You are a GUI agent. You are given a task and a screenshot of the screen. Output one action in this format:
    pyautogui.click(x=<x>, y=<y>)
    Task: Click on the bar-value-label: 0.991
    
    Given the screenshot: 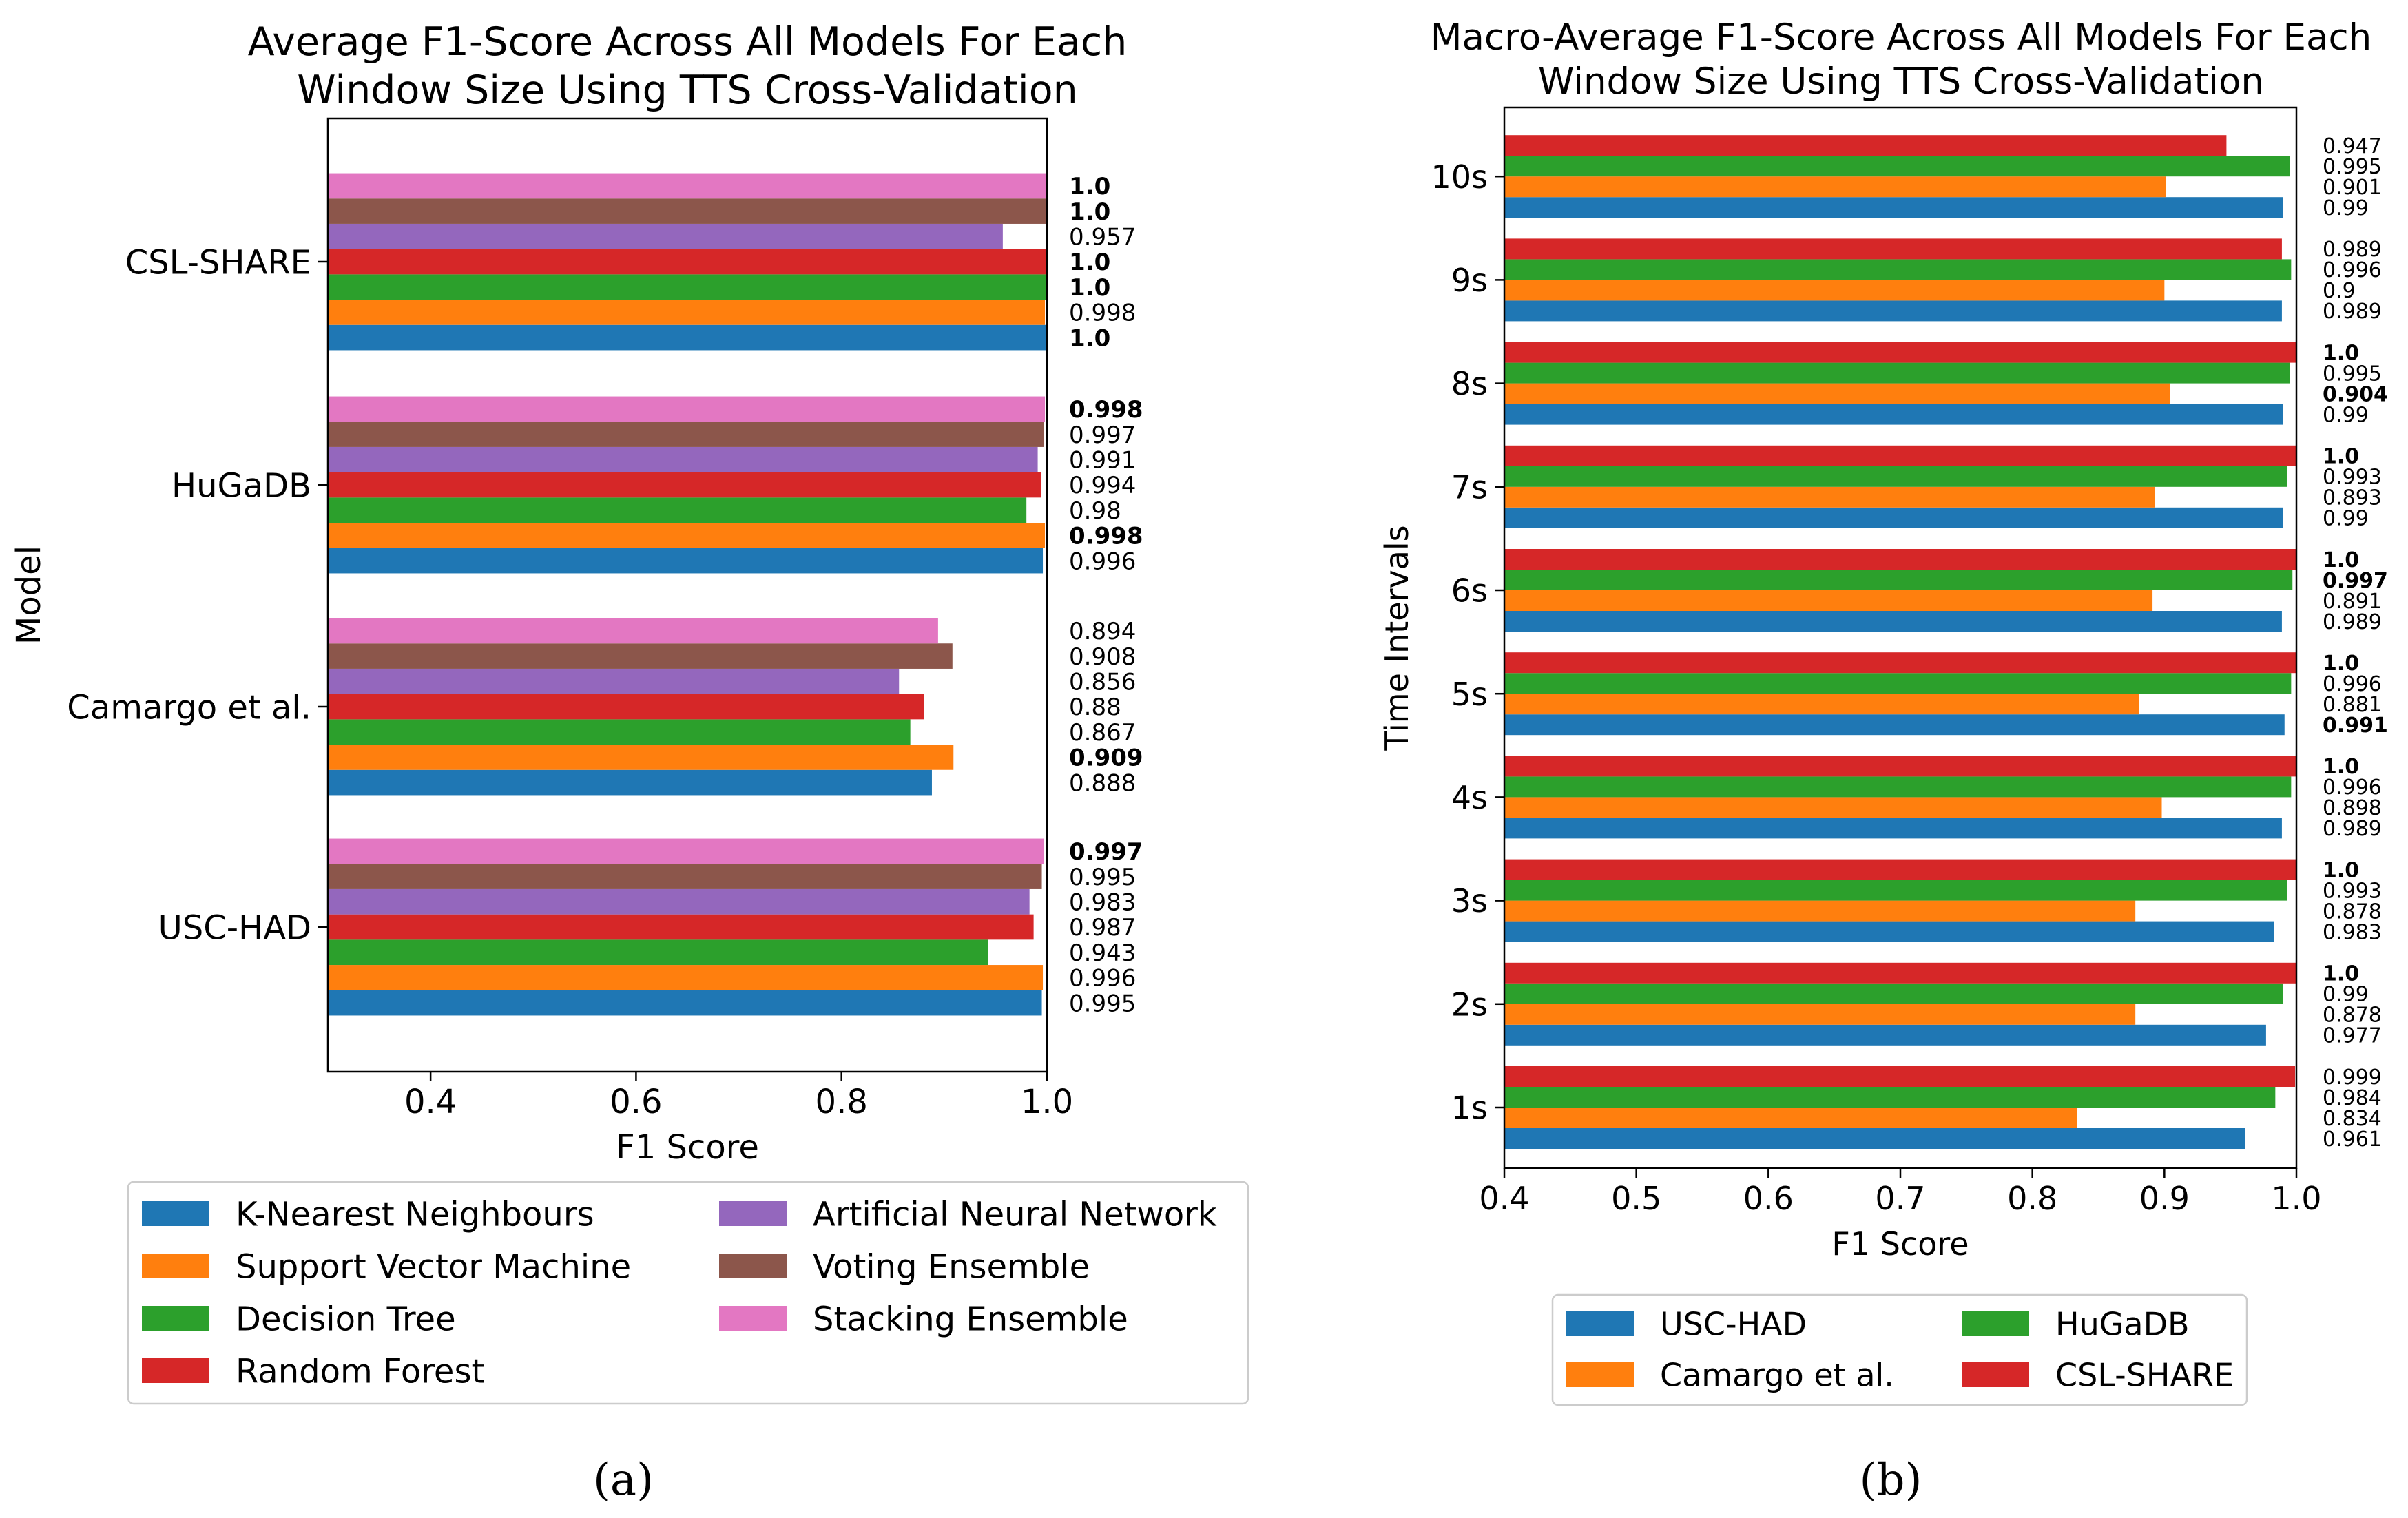 What is the action you would take?
    pyautogui.click(x=2356, y=726)
    